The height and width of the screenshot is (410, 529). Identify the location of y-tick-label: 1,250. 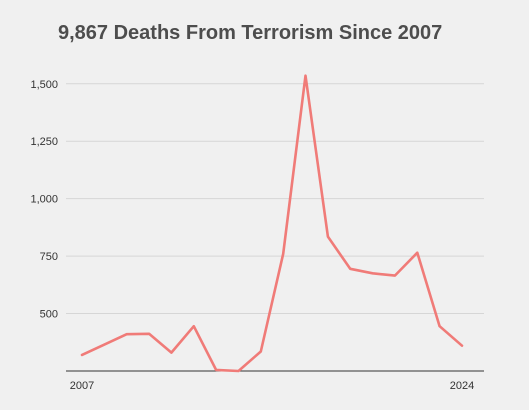
(44, 142).